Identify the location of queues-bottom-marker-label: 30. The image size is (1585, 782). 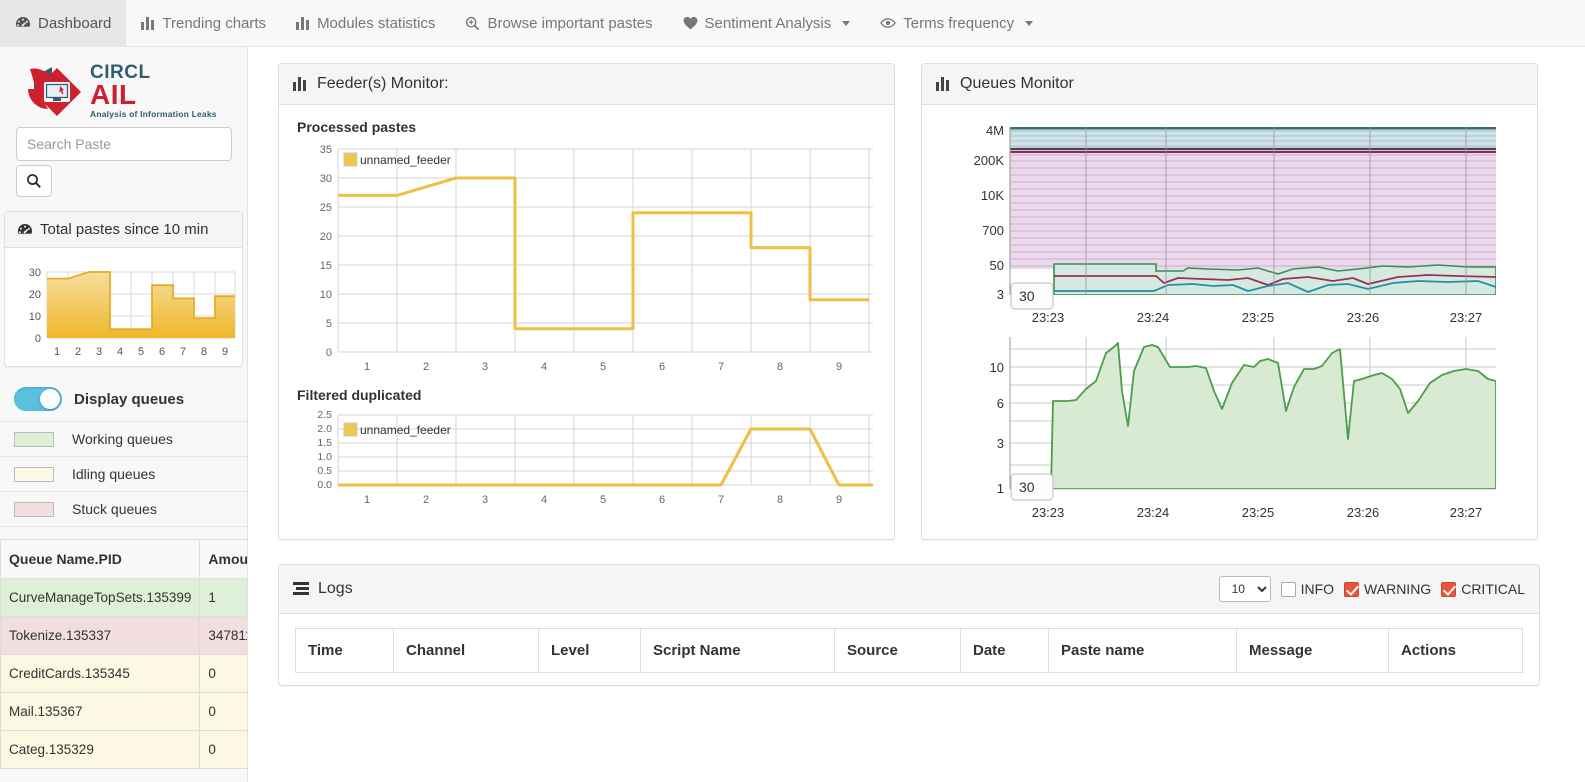
(1027, 487).